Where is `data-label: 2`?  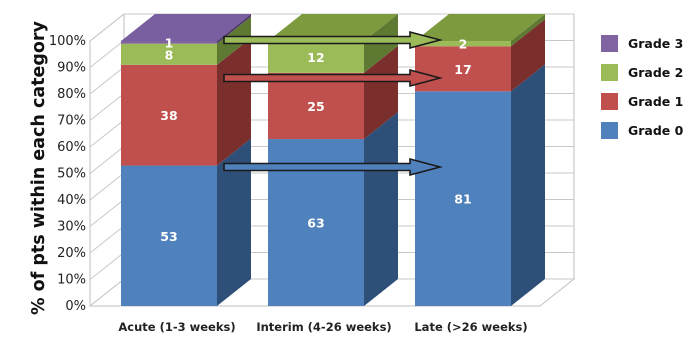 data-label: 2 is located at coordinates (463, 44).